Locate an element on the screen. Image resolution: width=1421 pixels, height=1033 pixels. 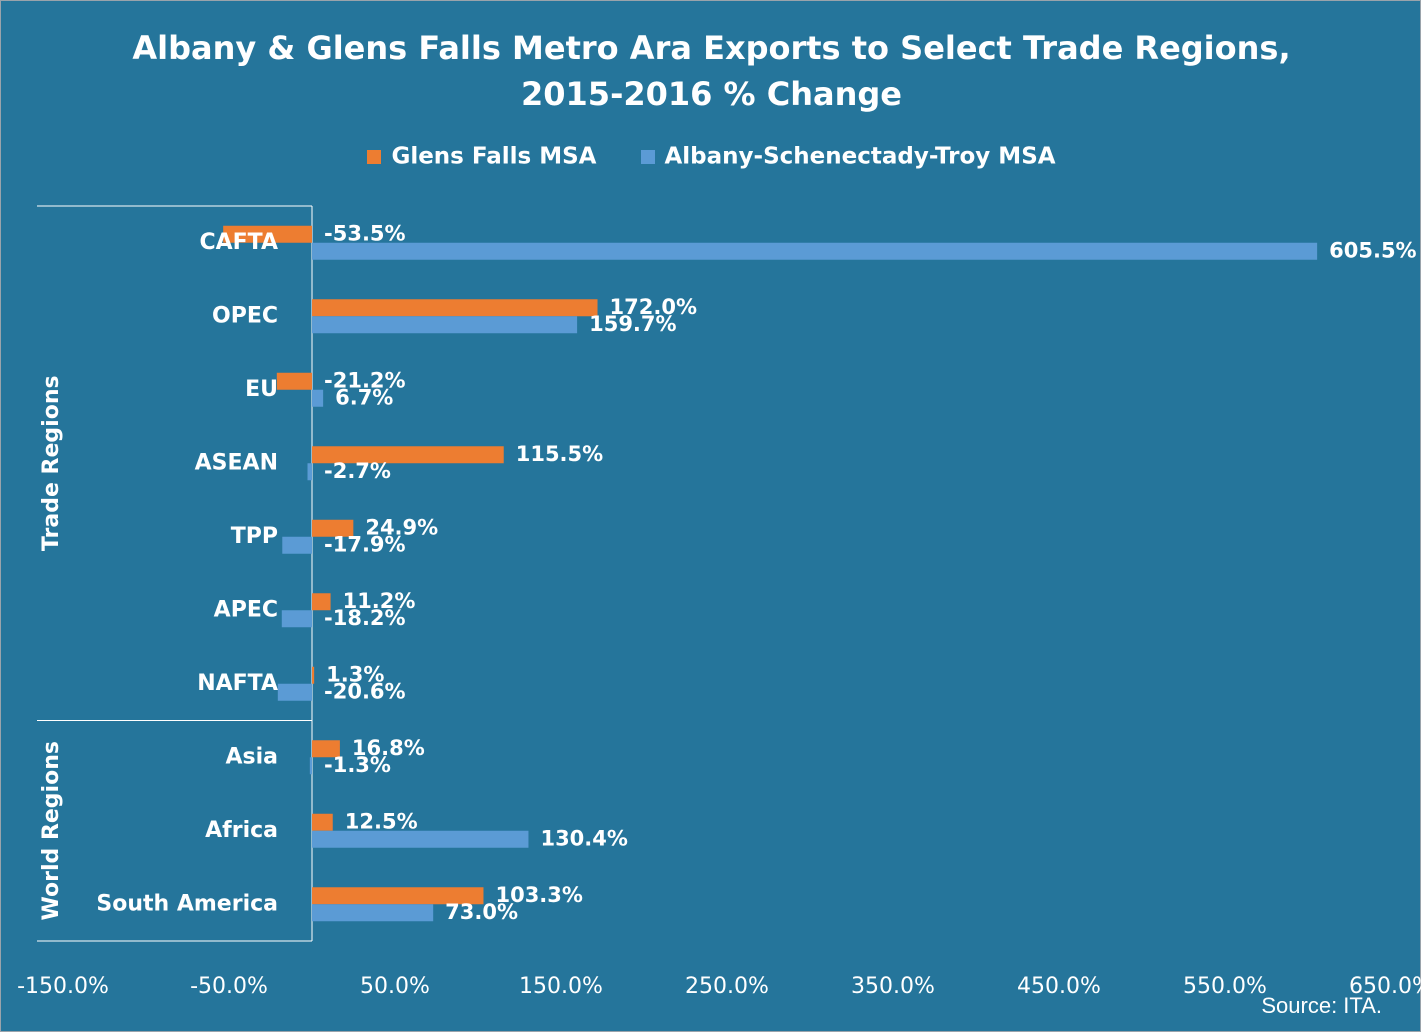
bar-albany-asean is located at coordinates (309, 472).